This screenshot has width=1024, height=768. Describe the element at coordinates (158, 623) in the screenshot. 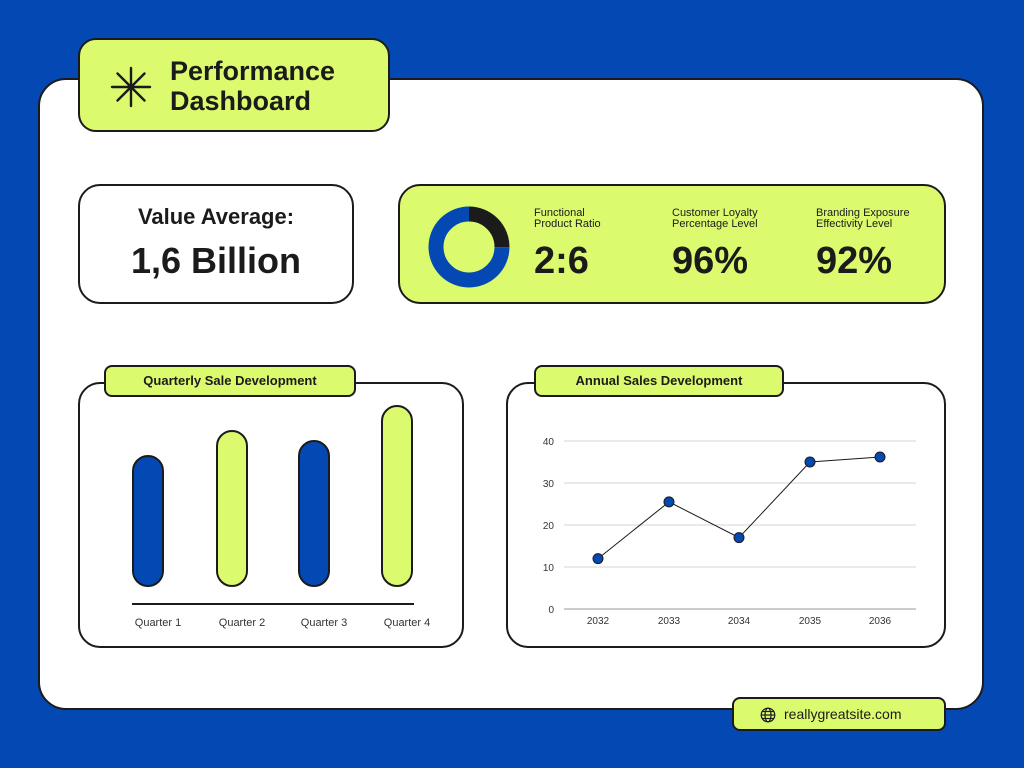

I see `bar-category-label: Quarter 1` at that location.